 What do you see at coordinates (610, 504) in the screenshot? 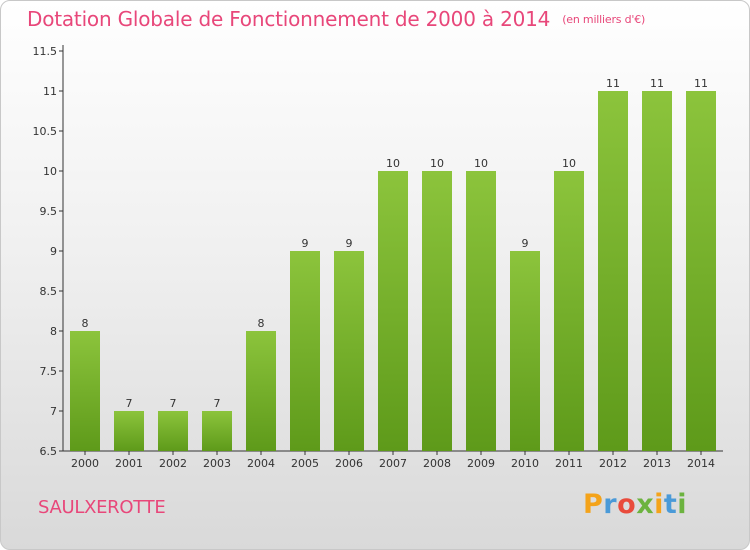
I see `logo-letter: r` at bounding box center [610, 504].